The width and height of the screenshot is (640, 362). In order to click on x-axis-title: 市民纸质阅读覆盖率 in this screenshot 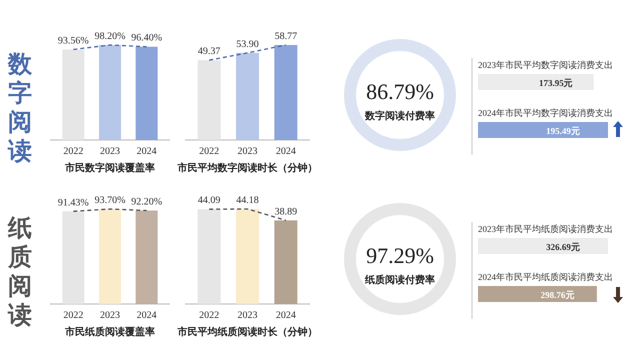, I will do `click(109, 332)`.